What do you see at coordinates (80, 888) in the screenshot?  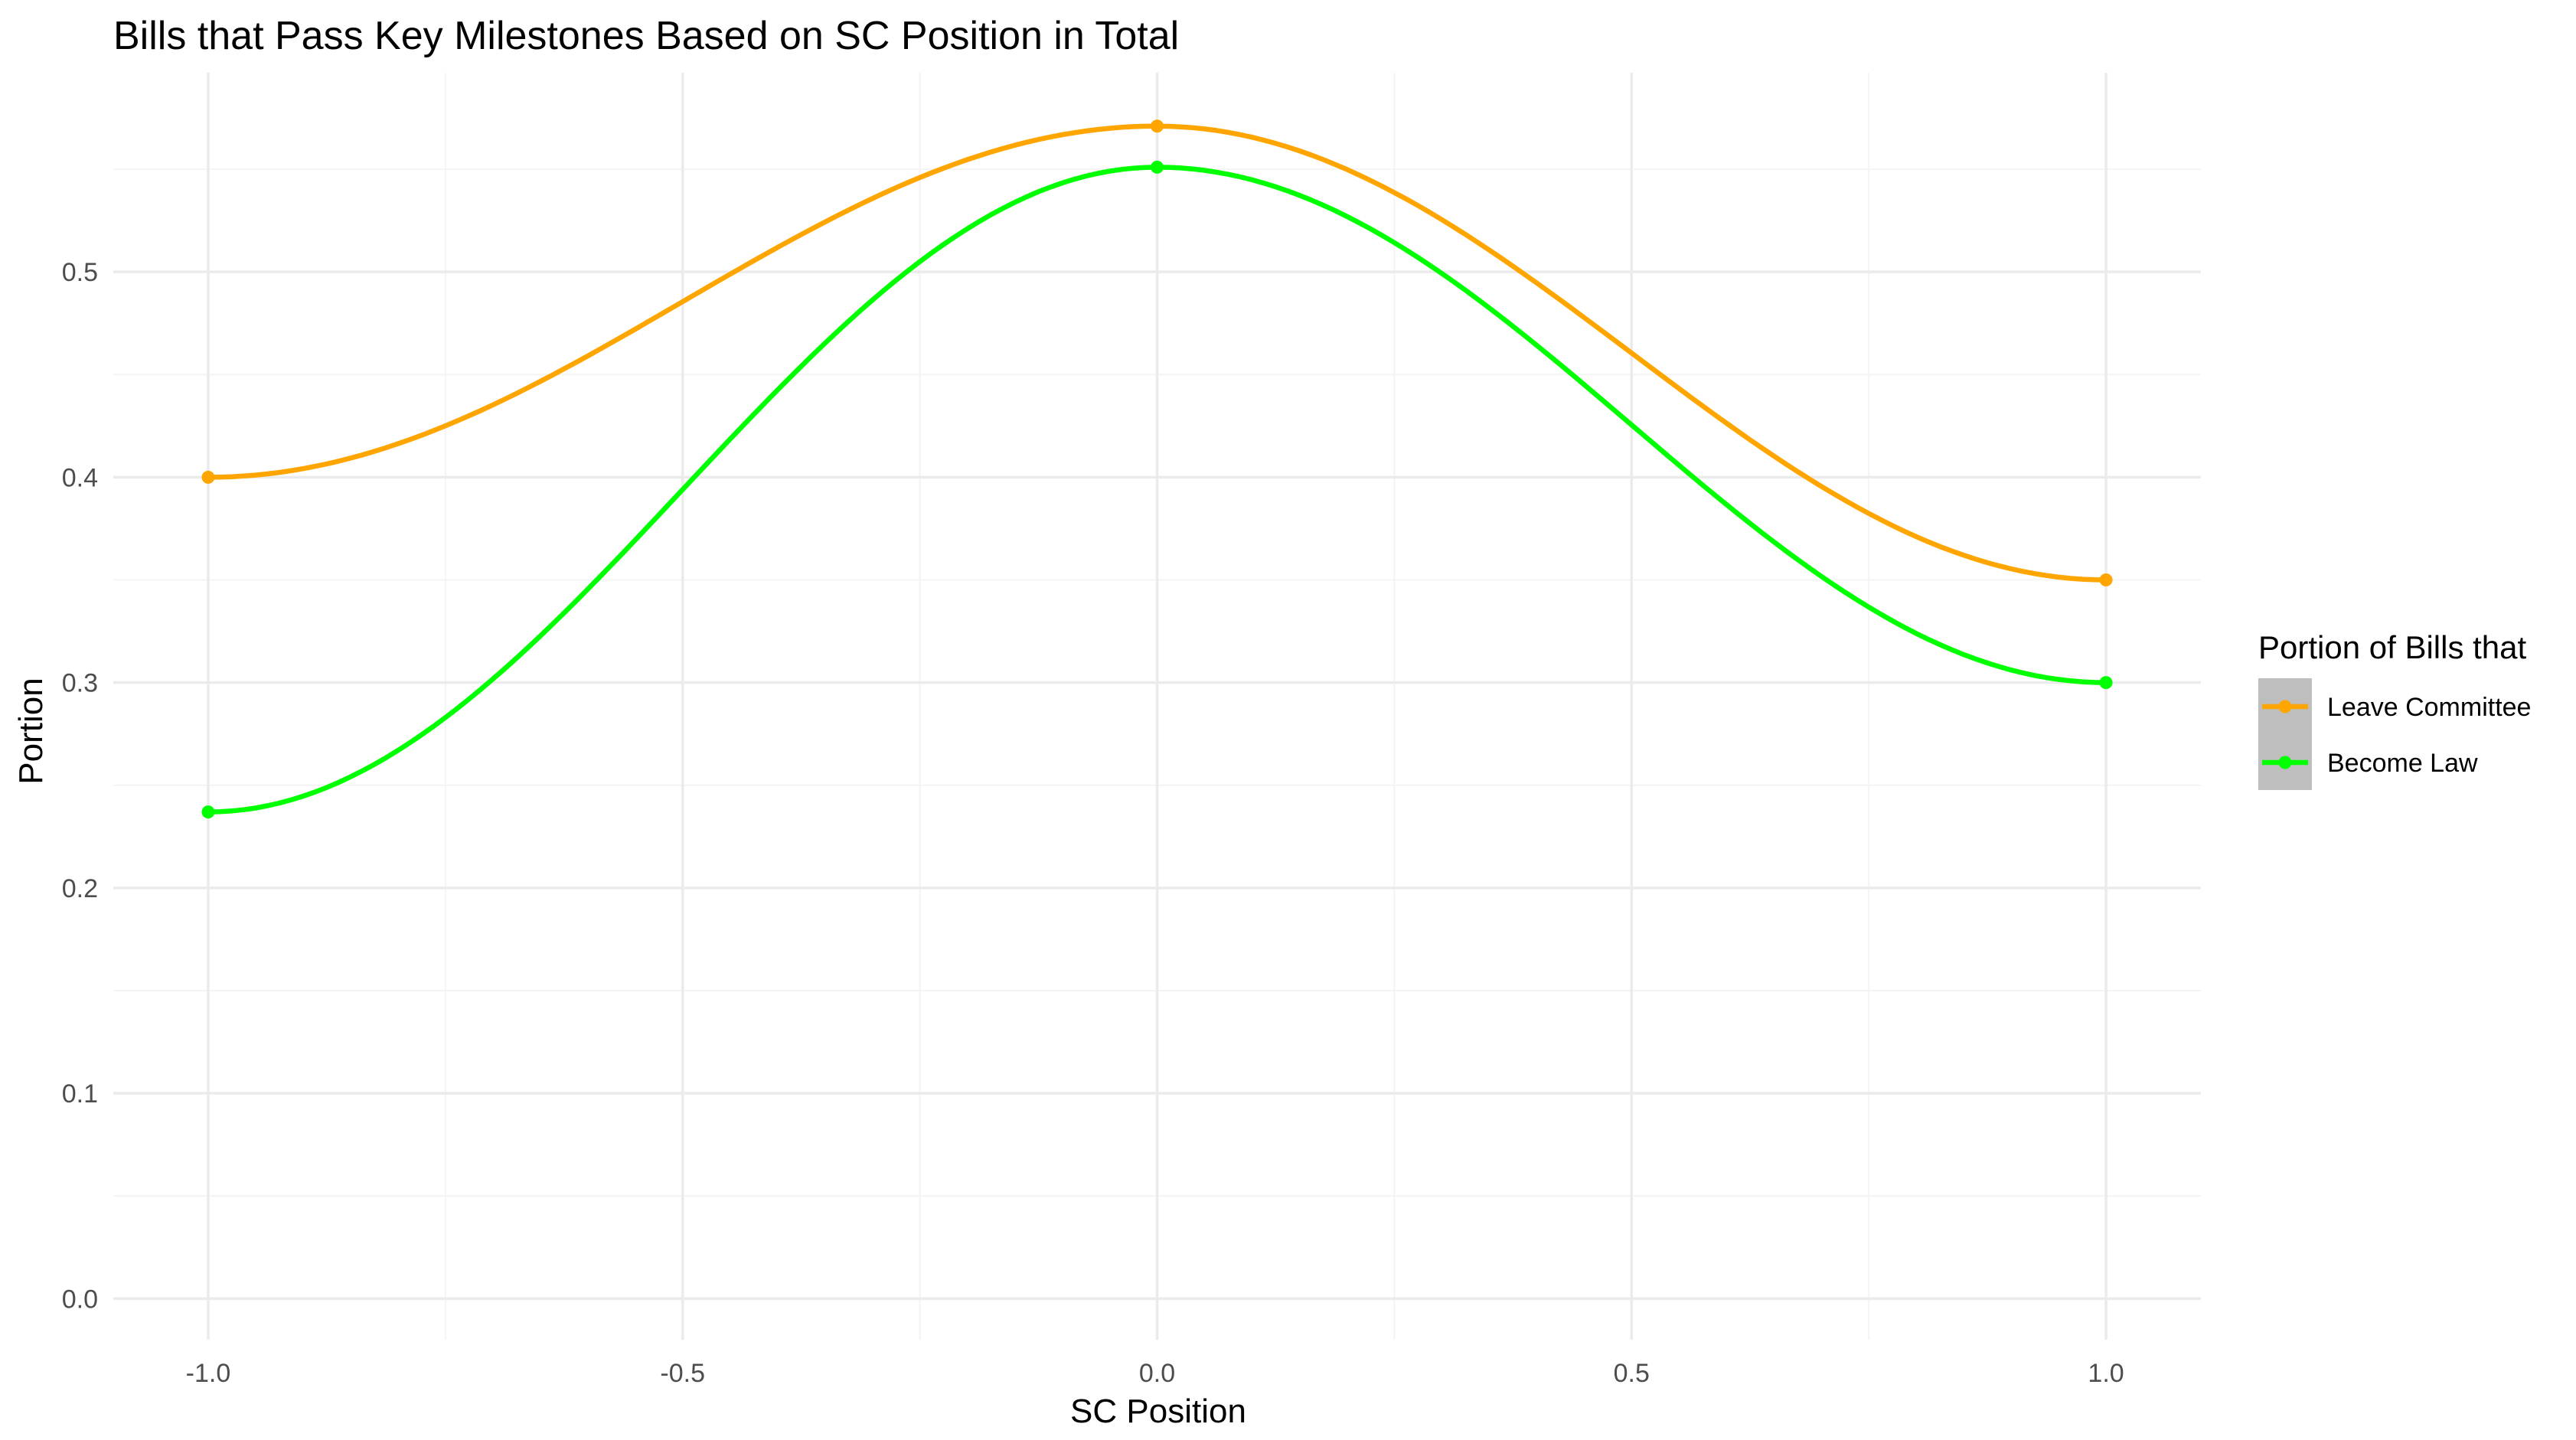 I see `y-tick-label: 0.2` at bounding box center [80, 888].